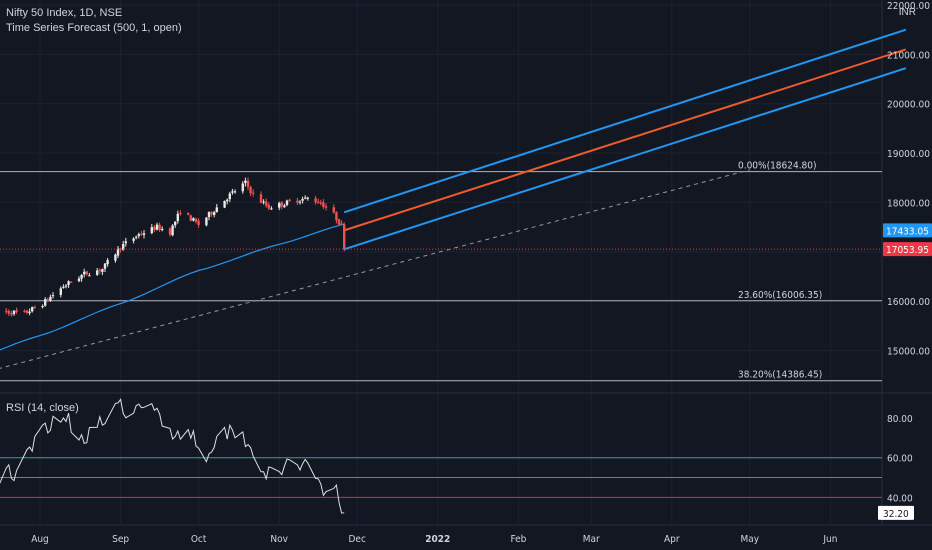 This screenshot has width=932, height=550. What do you see at coordinates (94, 28) in the screenshot?
I see `indicator-legend: Time Series Forecast (500, 1, open)` at bounding box center [94, 28].